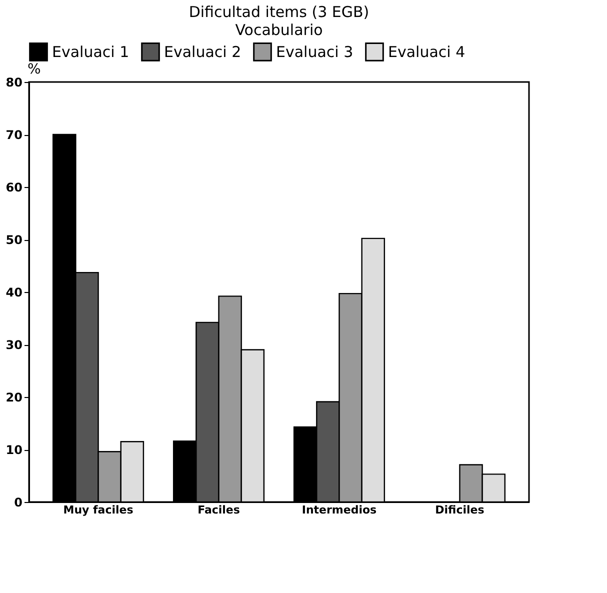 This screenshot has width=607, height=593. I want to click on y-tick-label: 10, so click(14, 450).